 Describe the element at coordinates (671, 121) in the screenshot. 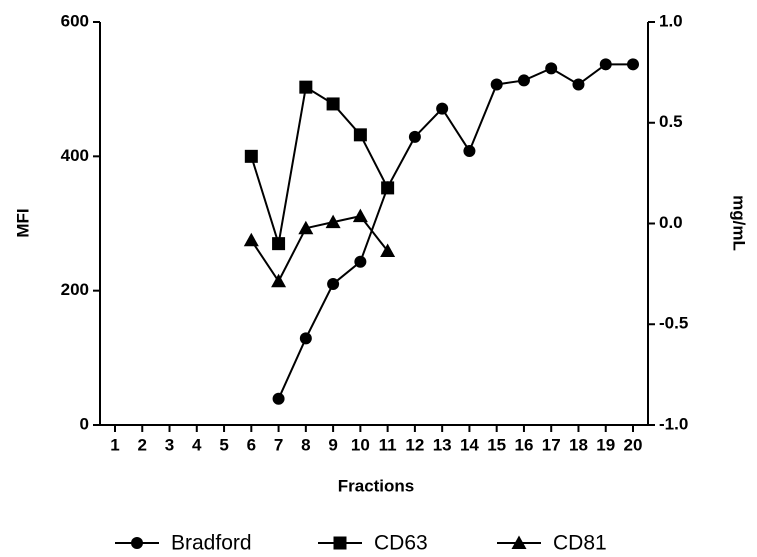

I see `y2-tick-label: 0.5` at that location.